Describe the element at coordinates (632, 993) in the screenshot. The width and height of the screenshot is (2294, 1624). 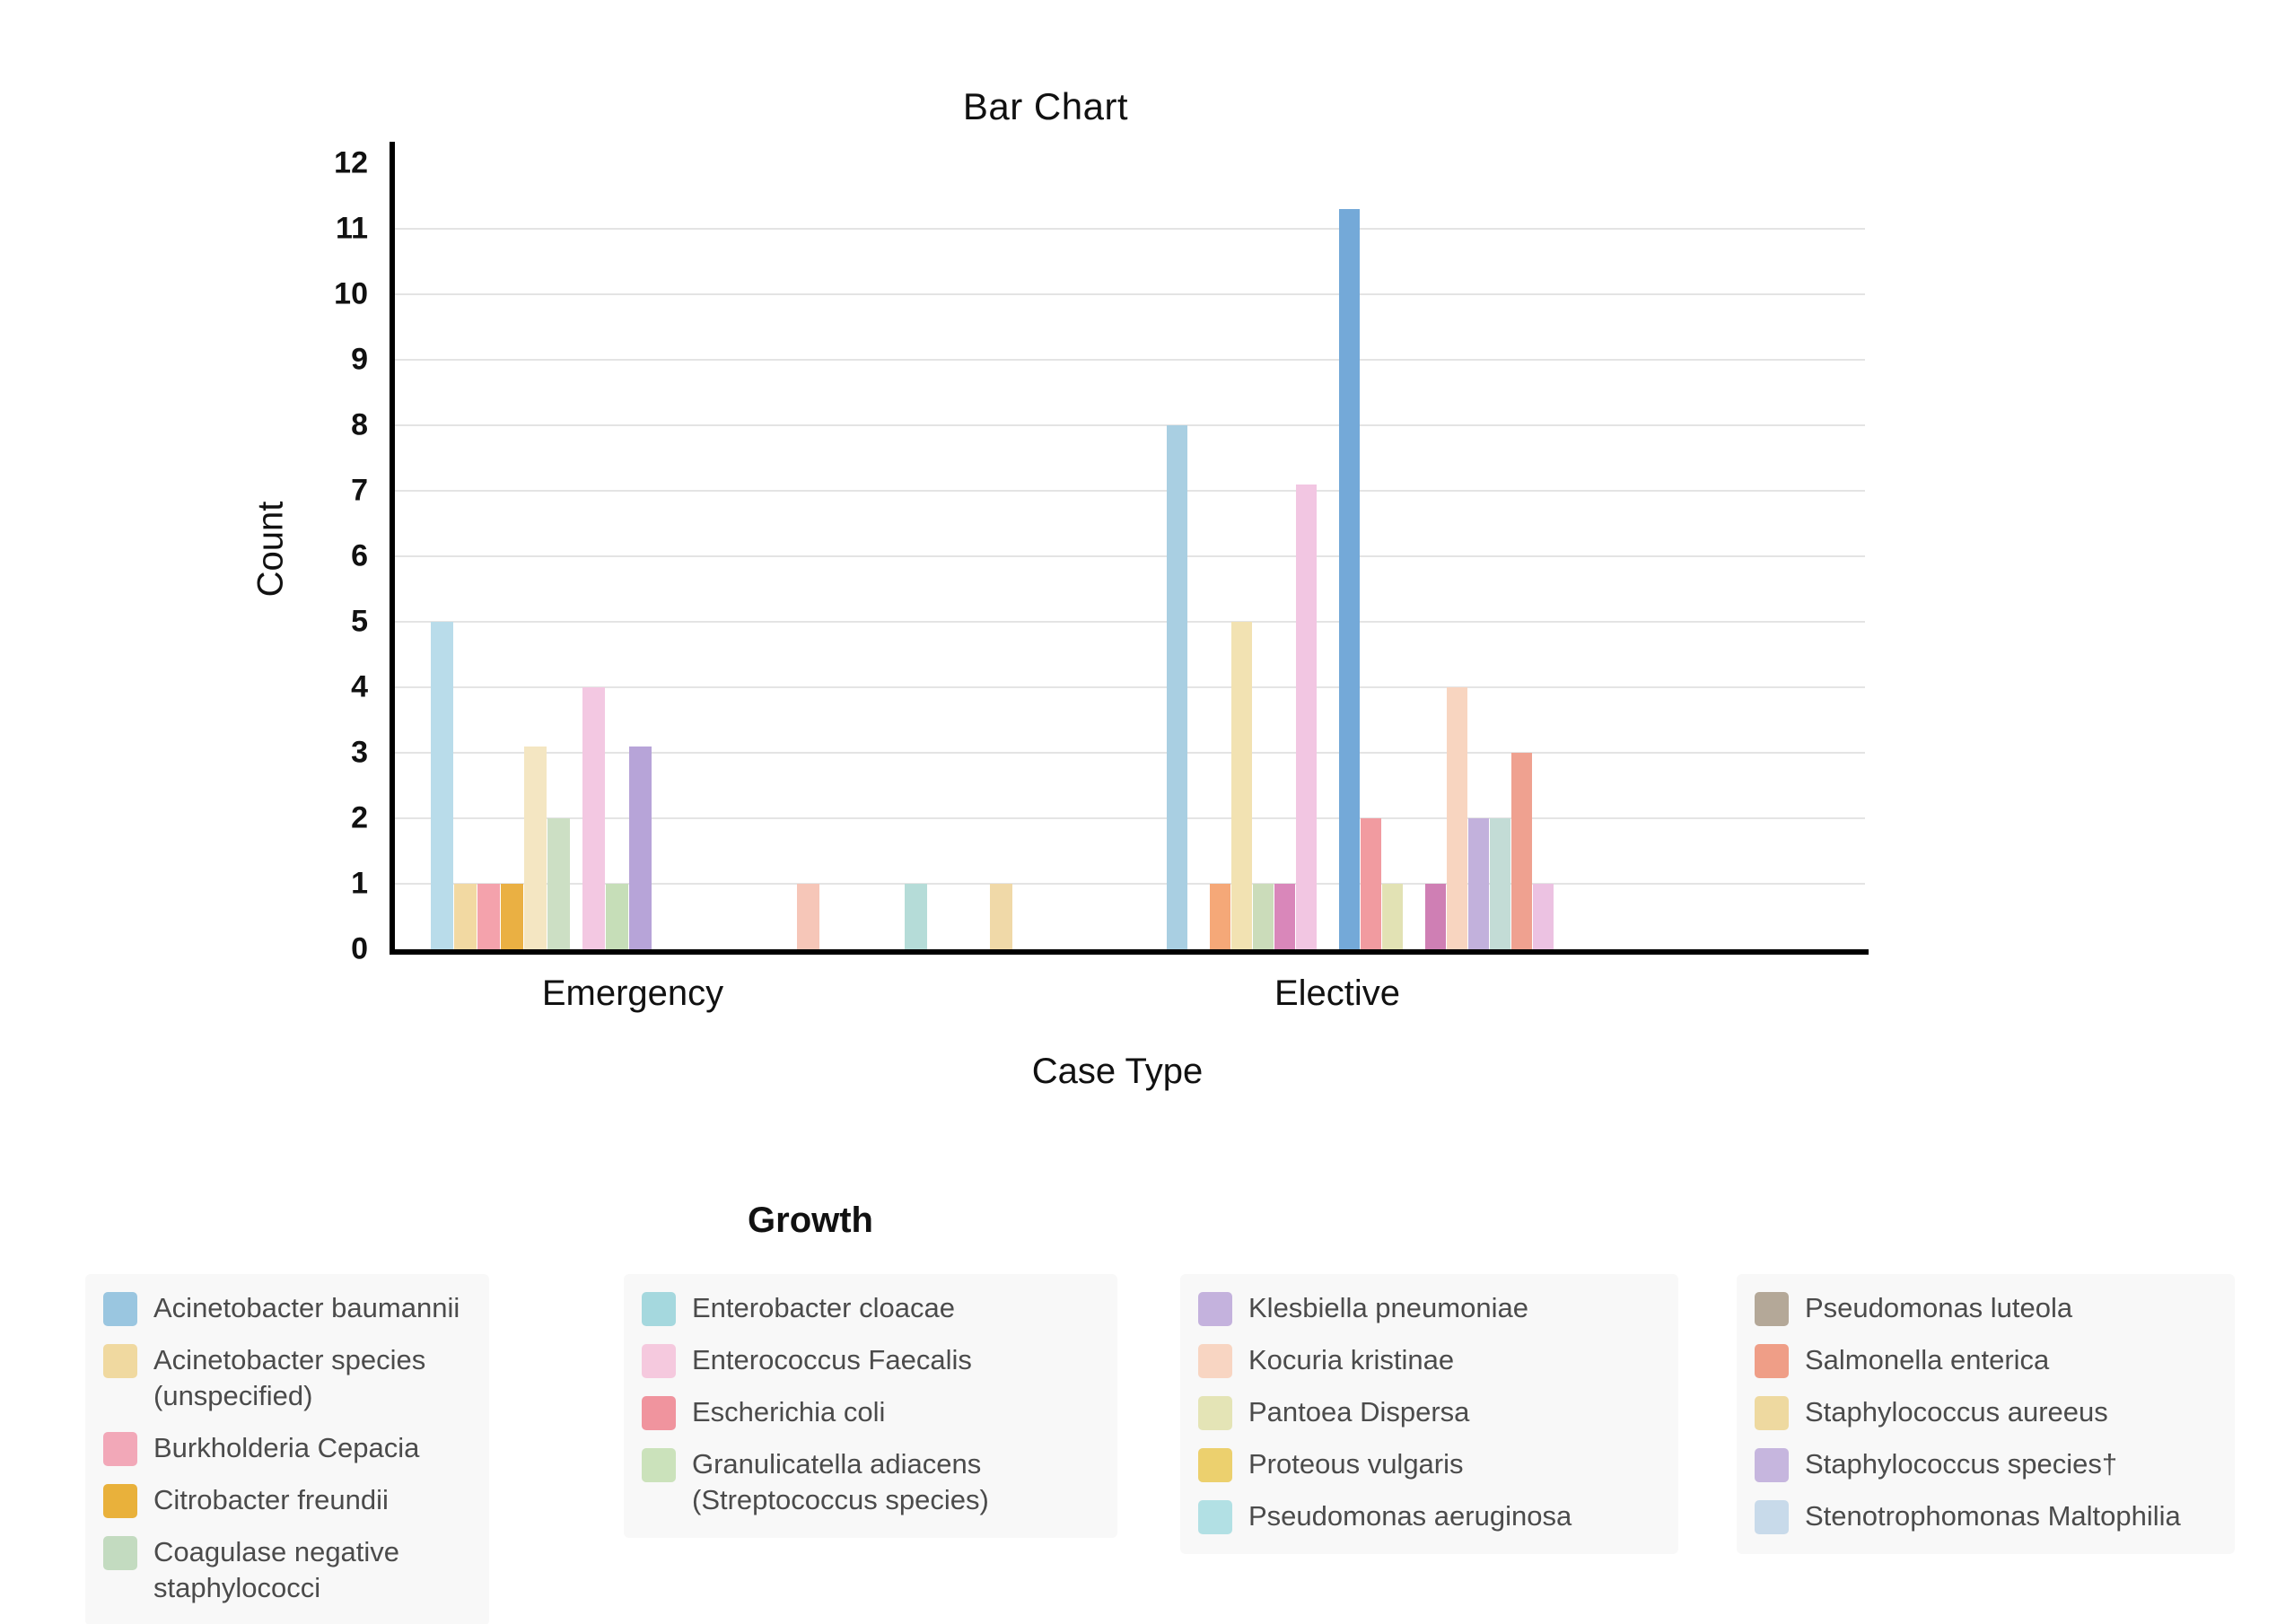
I see `category-label-emergency: Emergency` at that location.